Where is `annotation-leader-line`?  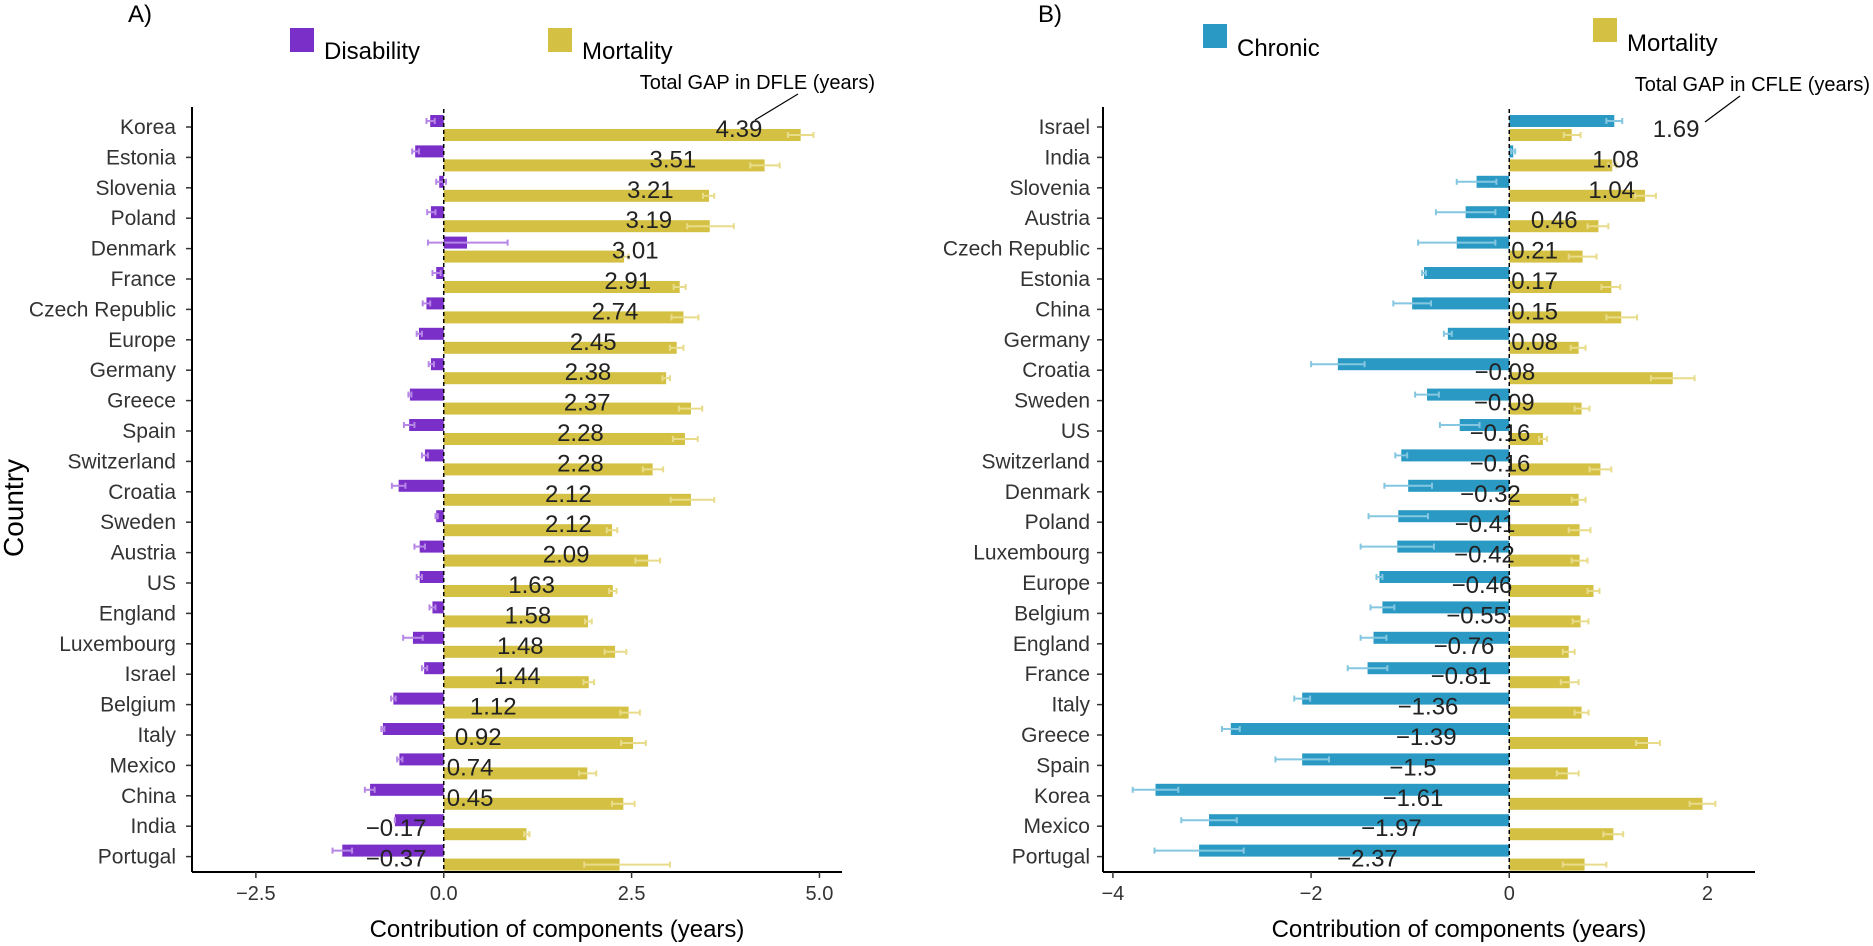 annotation-leader-line is located at coordinates (1722, 109).